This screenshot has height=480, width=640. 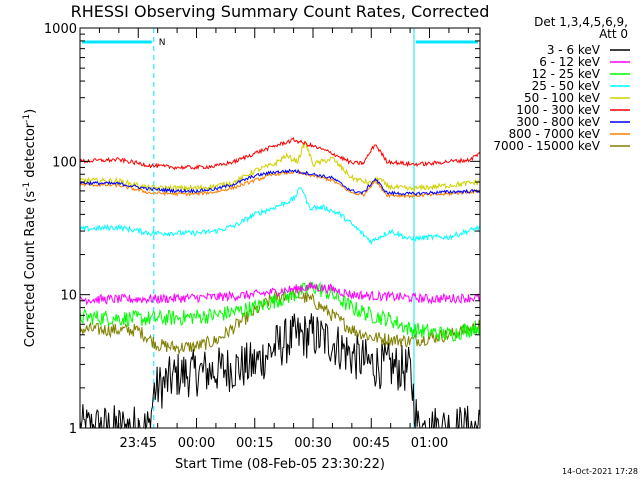 What do you see at coordinates (138, 443) in the screenshot?
I see `x-tick-label: 23:45` at bounding box center [138, 443].